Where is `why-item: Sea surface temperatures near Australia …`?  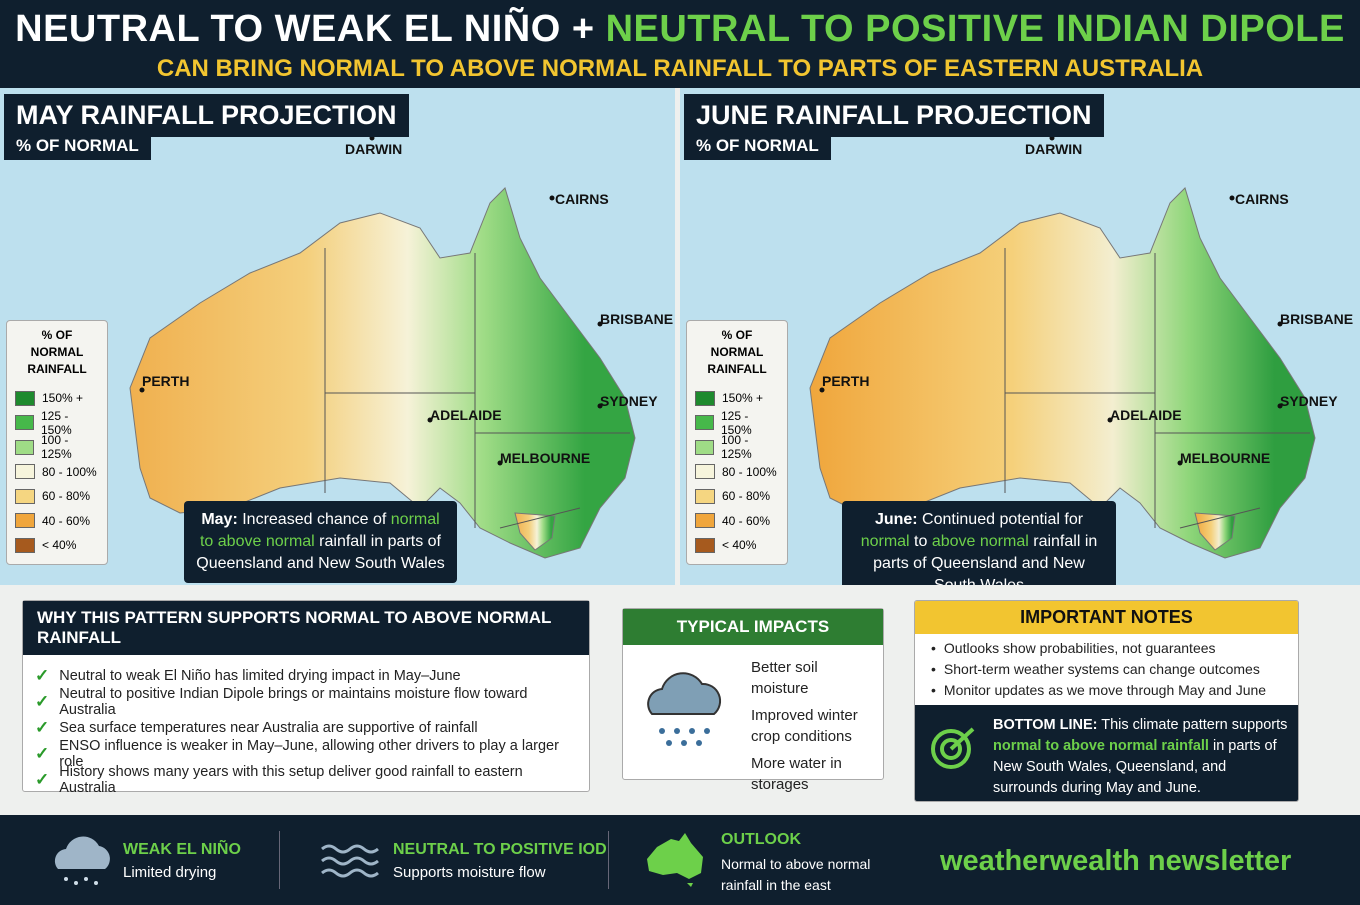 why-item: Sea surface temperatures near Australia … is located at coordinates (306, 728).